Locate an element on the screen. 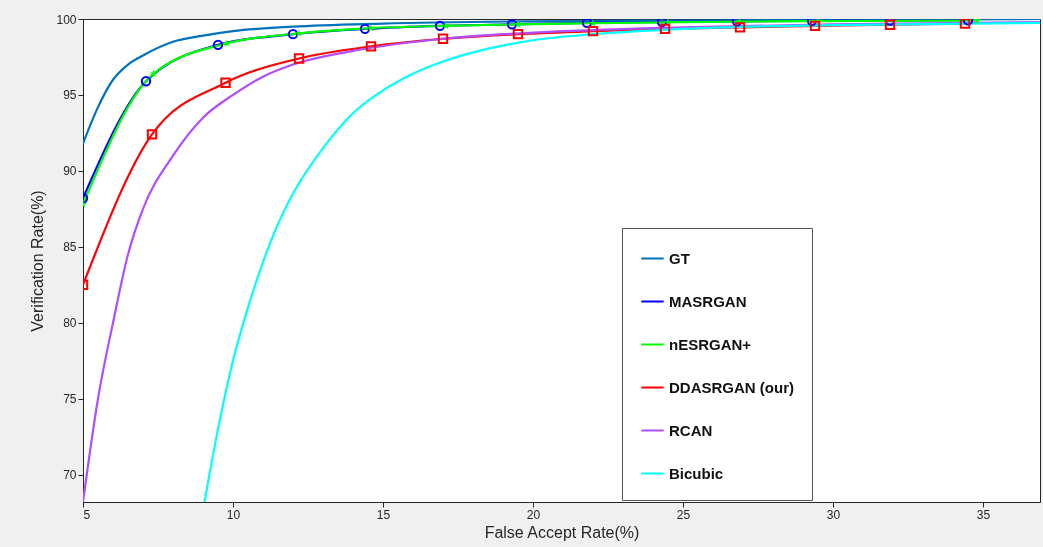 The height and width of the screenshot is (547, 1043). y-tick-label: 100 is located at coordinates (66, 19).